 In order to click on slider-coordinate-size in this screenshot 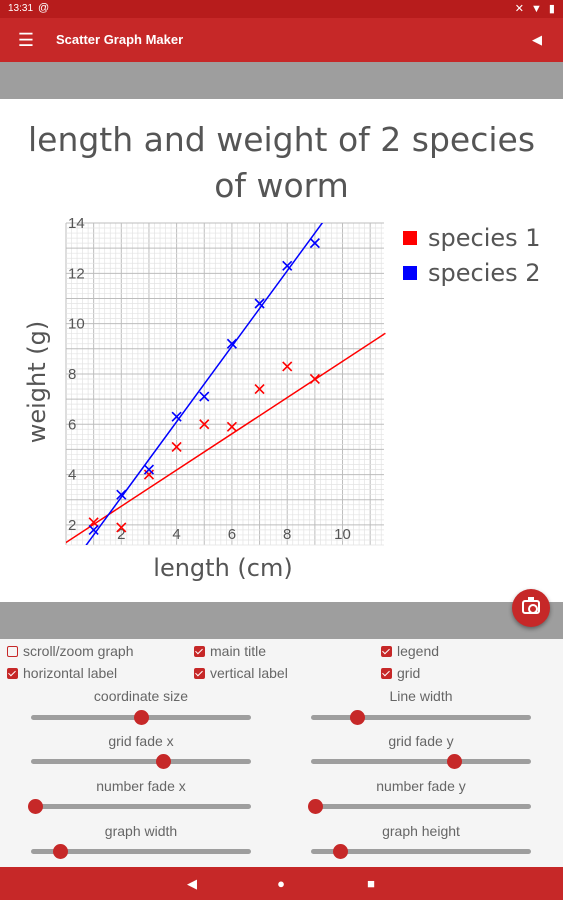, I will do `click(141, 717)`.